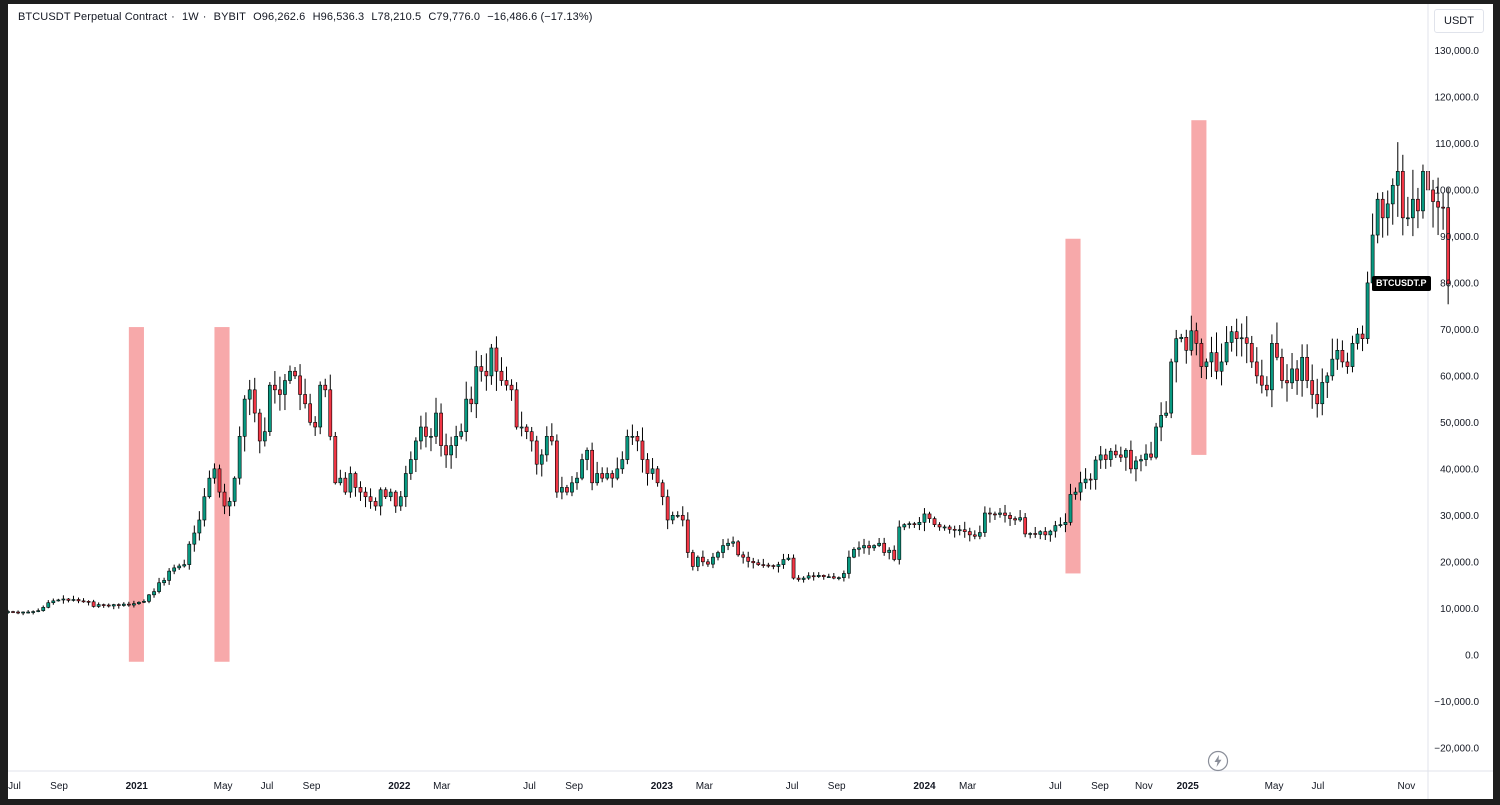 This screenshot has height=805, width=1500. What do you see at coordinates (1218, 761) in the screenshot?
I see `lightning-bolt-icon` at bounding box center [1218, 761].